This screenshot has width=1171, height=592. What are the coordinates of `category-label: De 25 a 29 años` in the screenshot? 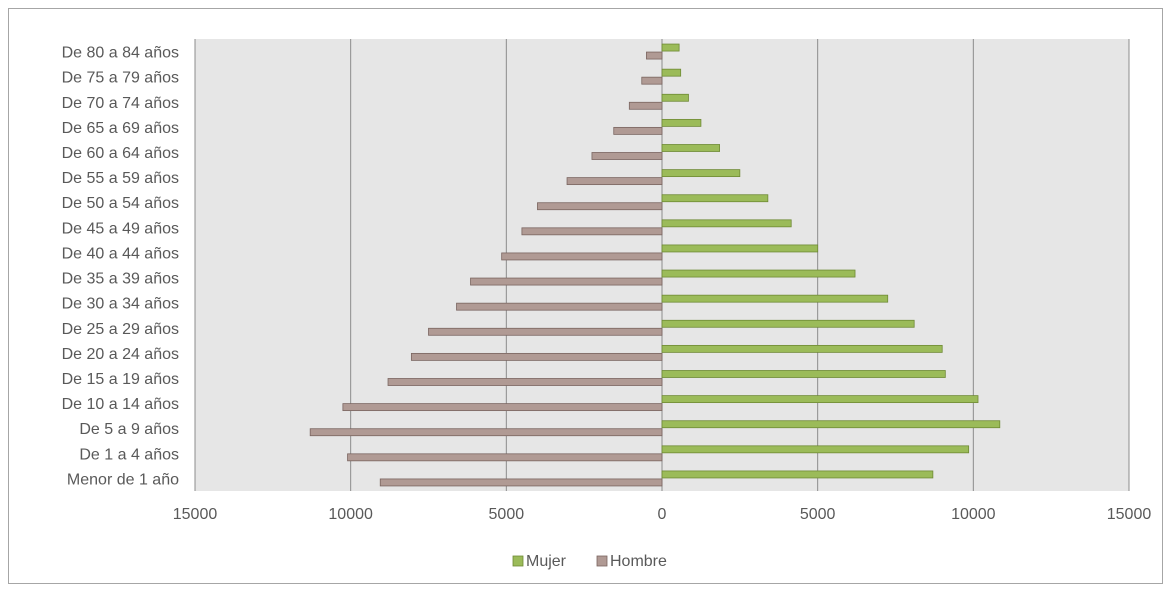 It's located at (120, 329).